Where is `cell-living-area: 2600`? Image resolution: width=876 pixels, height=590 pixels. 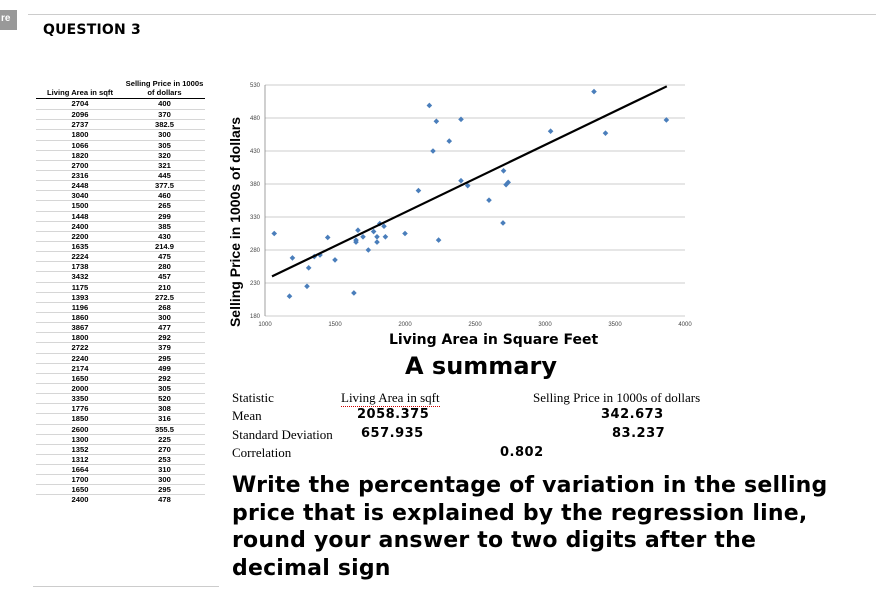
cell-living-area: 2600 is located at coordinates (80, 429).